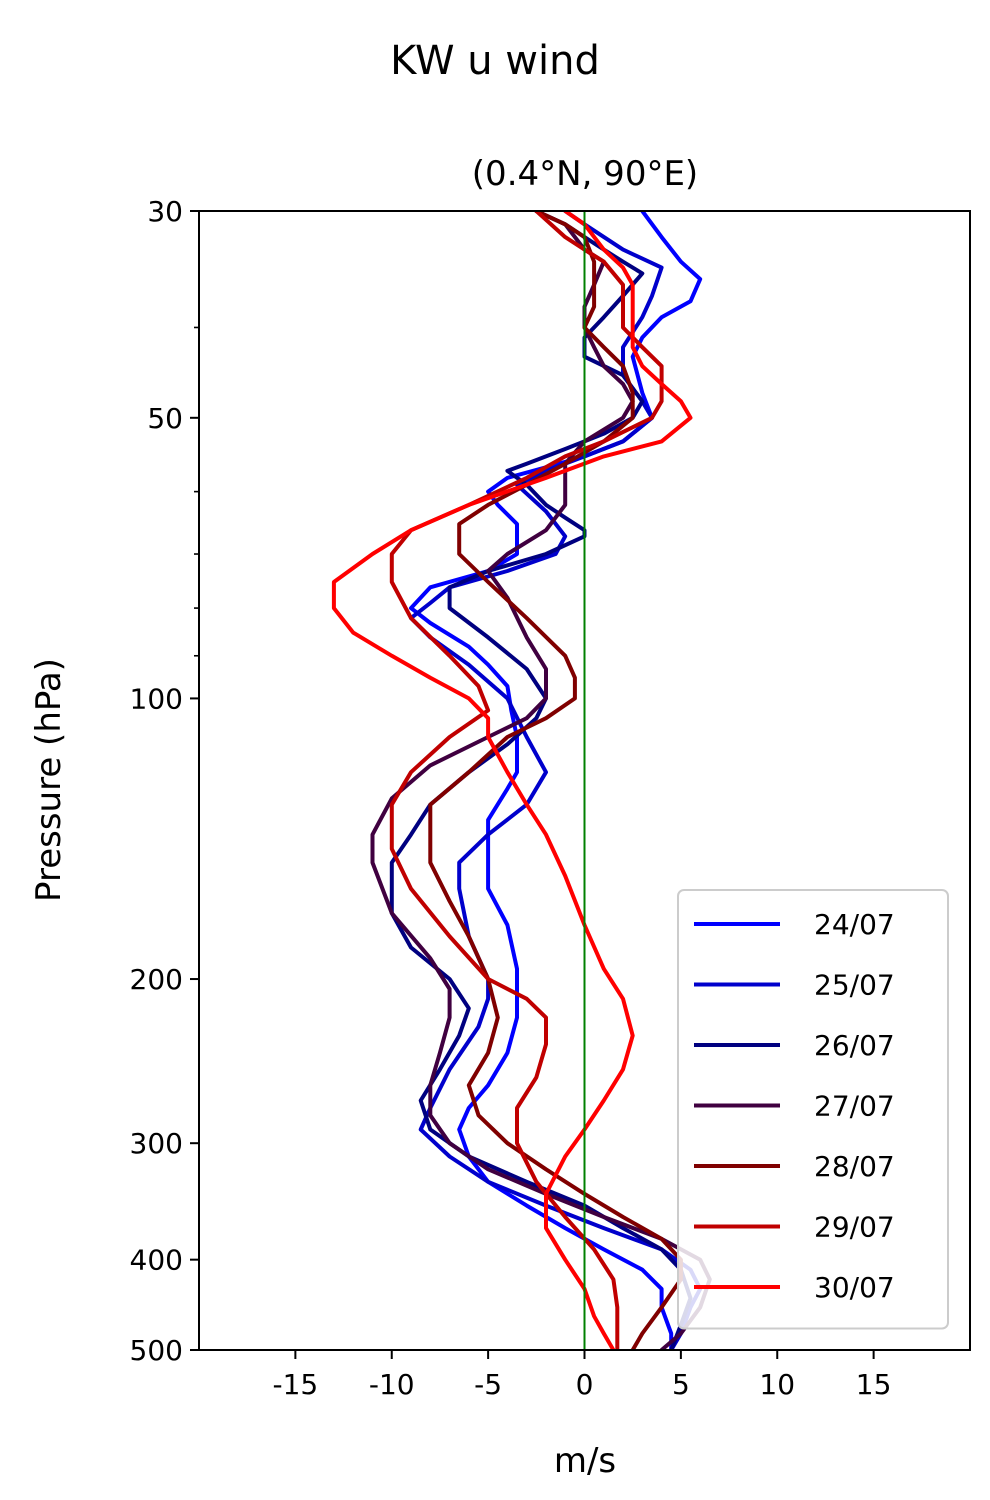 The height and width of the screenshot is (1500, 990). I want to click on y-tick-label: 200, so click(156, 979).